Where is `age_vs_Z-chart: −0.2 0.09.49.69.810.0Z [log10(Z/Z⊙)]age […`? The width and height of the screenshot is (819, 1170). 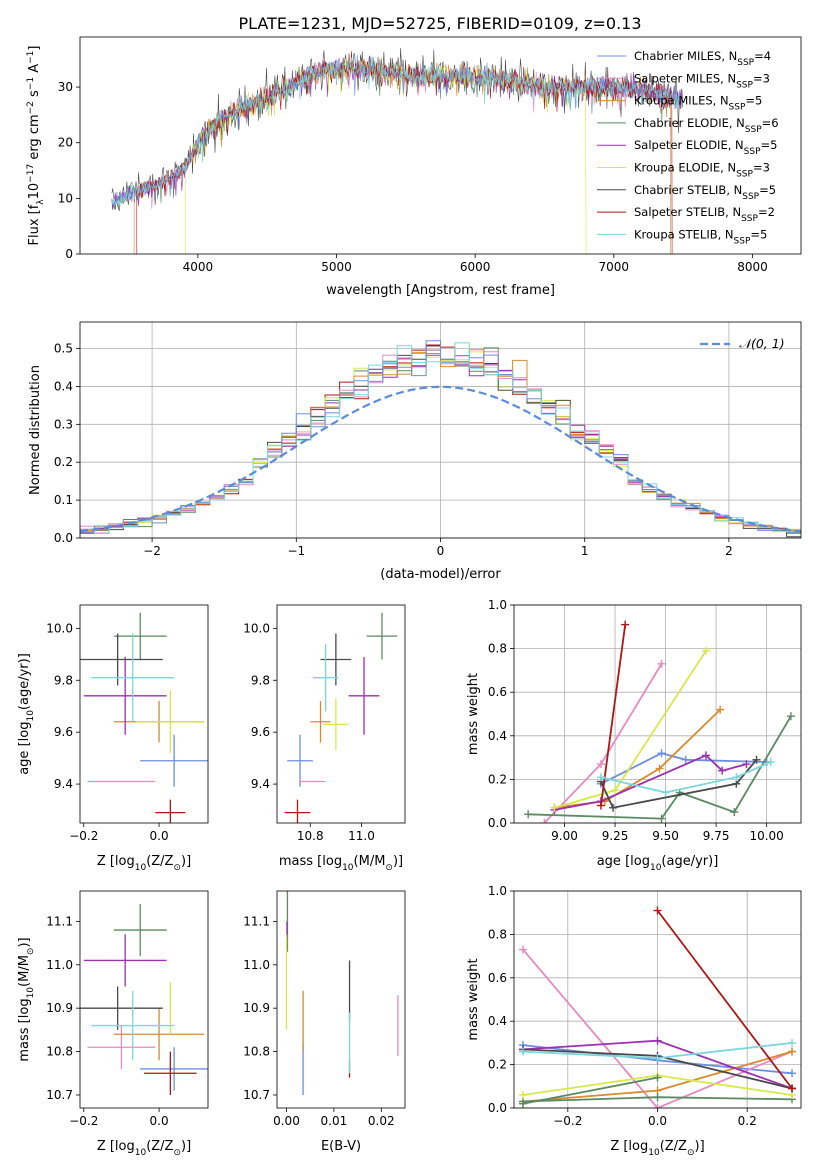 age_vs_Z-chart: −0.2 0.09.49.69.810.0Z [log10(Z/Z⊙)]age [… is located at coordinates (113, 738).